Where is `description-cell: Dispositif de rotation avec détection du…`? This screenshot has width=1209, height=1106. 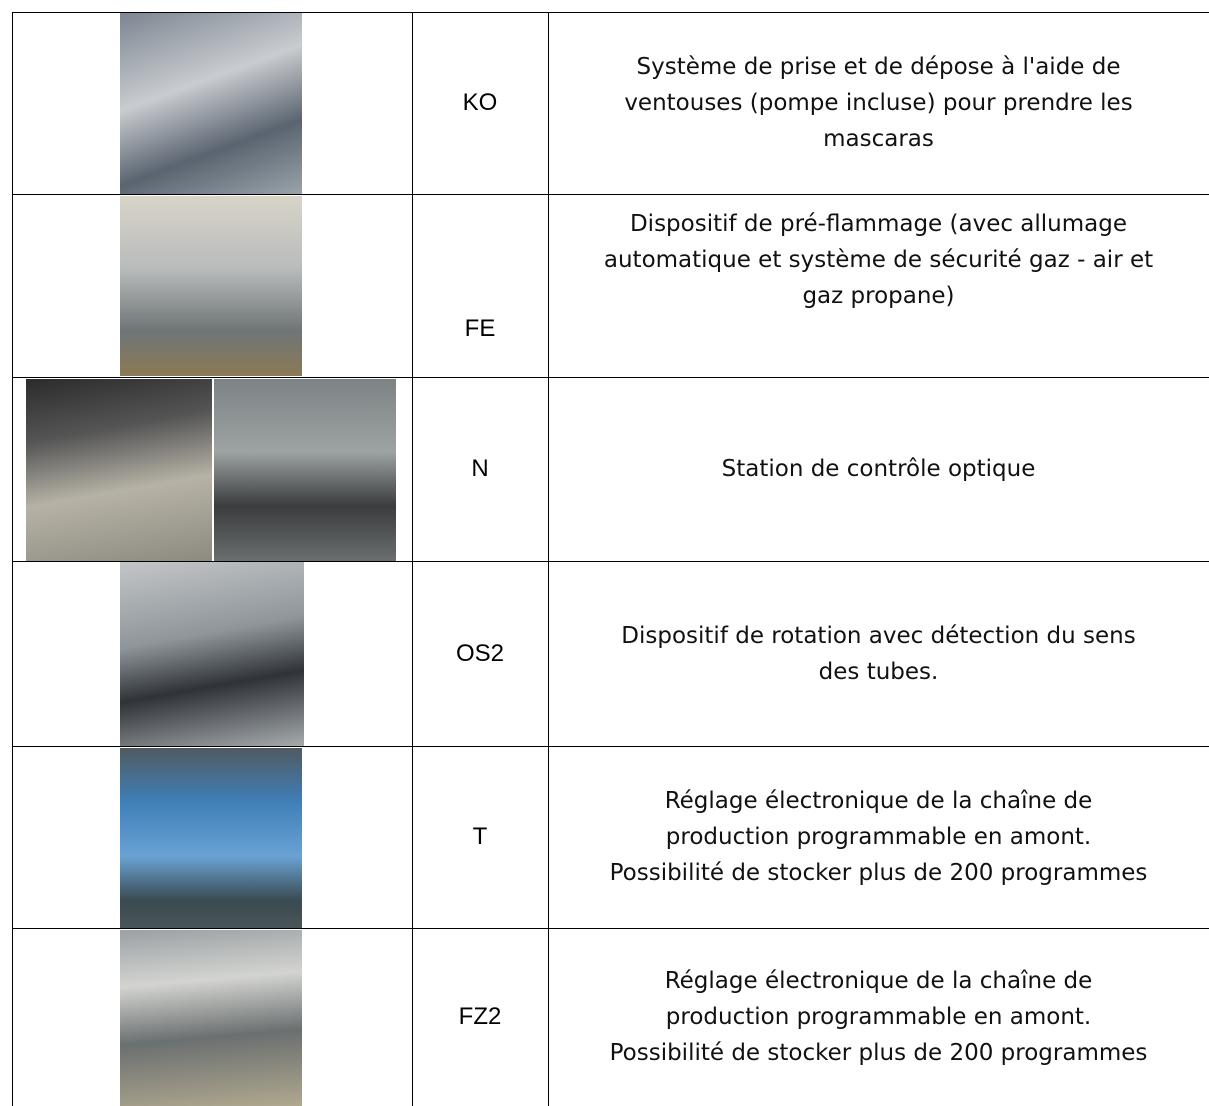 description-cell: Dispositif de rotation avec détection du… is located at coordinates (878, 653).